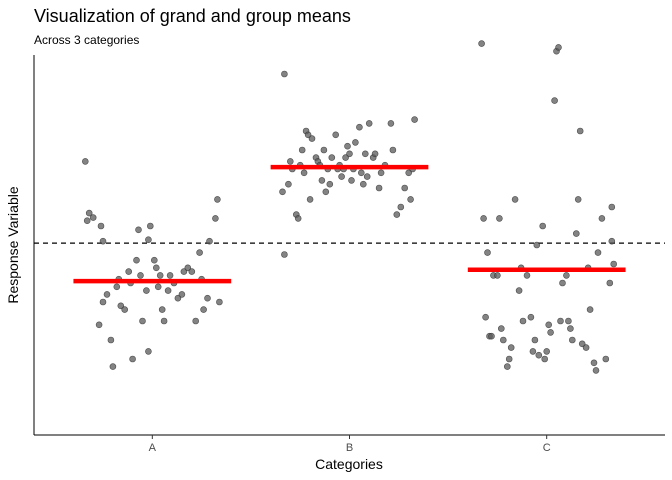 This screenshot has height=480, width=672. I want to click on chart-title: Visualization of grand and group means, so click(192, 16).